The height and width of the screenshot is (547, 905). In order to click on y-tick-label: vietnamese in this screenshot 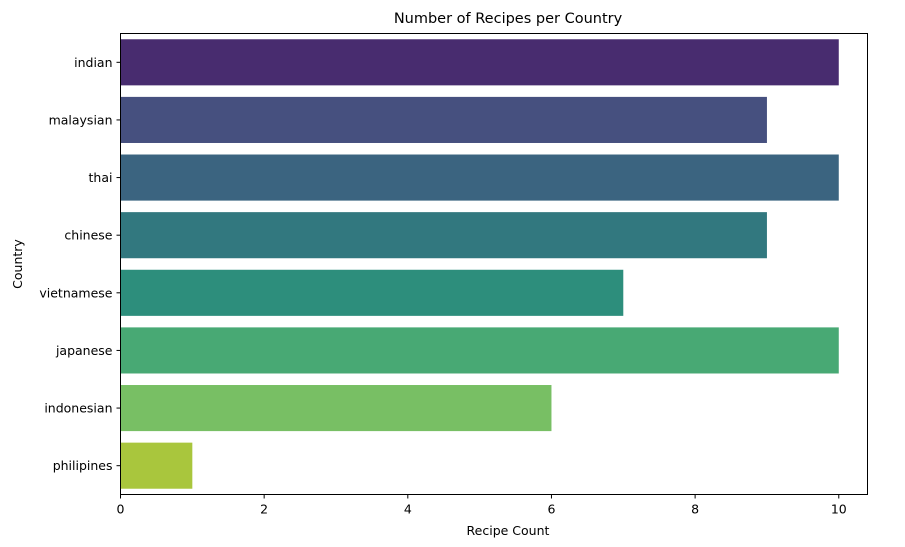, I will do `click(75, 292)`.